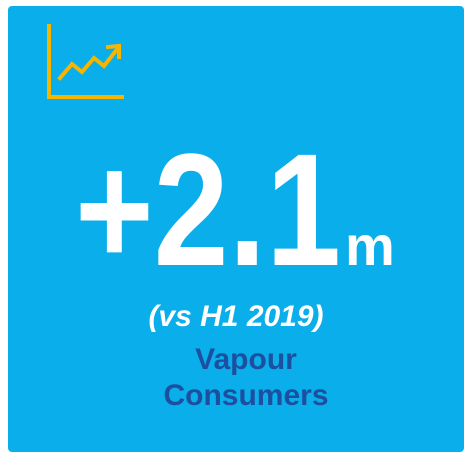 This screenshot has width=464, height=463. I want to click on growth-icon, so click(85, 61).